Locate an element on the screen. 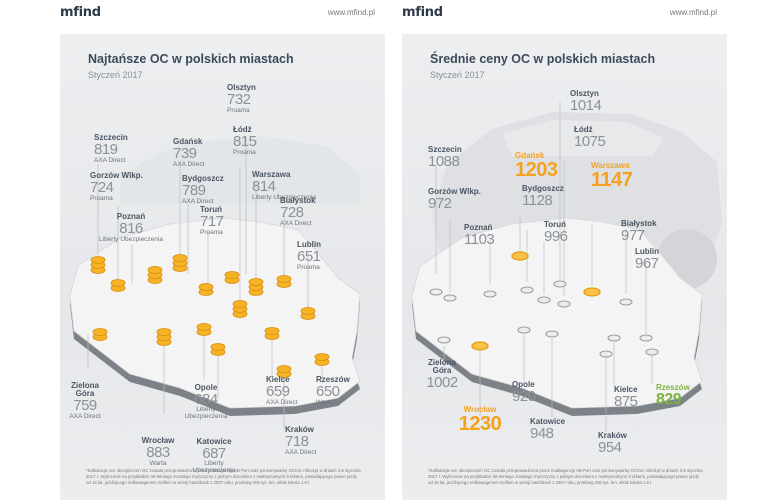  city-name: Warszawa is located at coordinates (610, 165).